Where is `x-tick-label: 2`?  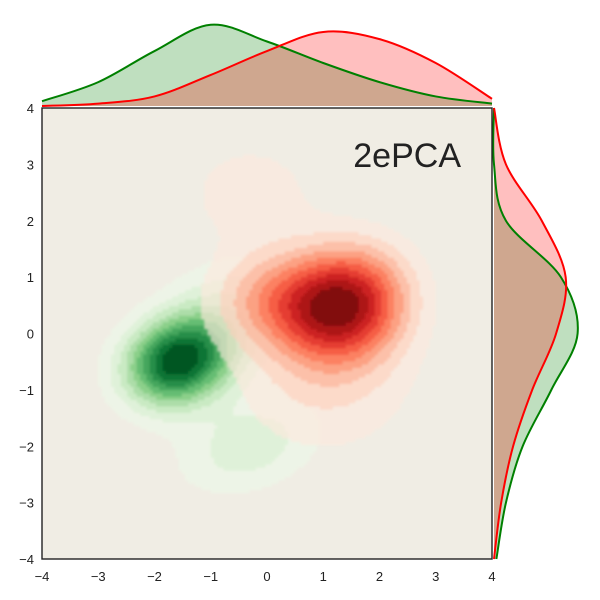
x-tick-label: 2 is located at coordinates (379, 576).